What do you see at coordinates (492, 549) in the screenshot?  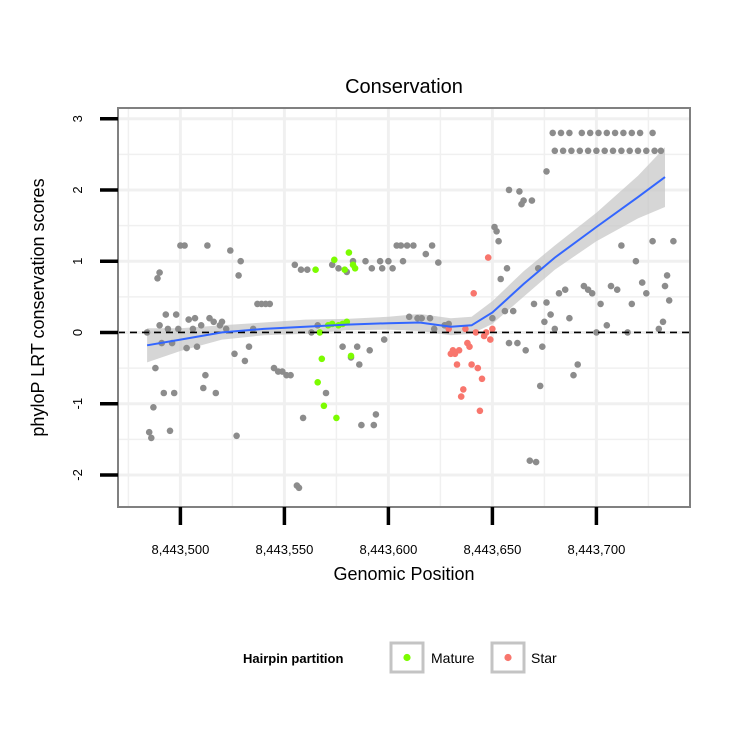 I see `x-tick-label: 8,443,650` at bounding box center [492, 549].